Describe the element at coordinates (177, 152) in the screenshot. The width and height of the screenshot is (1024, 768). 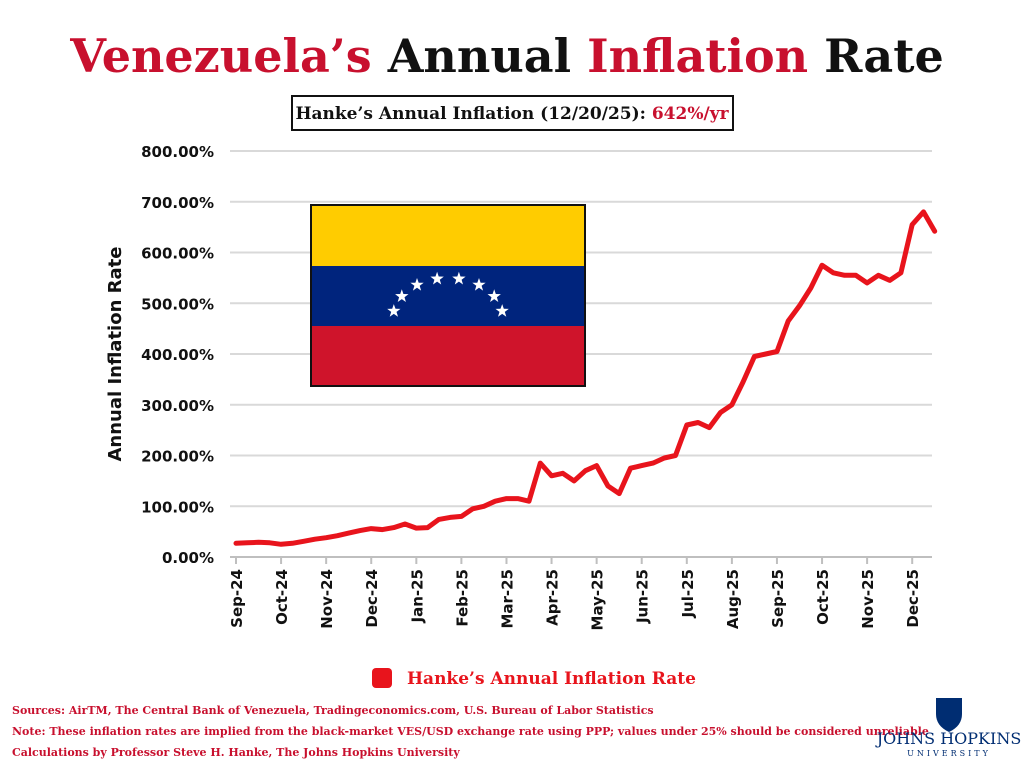
I see `y-tick-label: 800.00%` at that location.